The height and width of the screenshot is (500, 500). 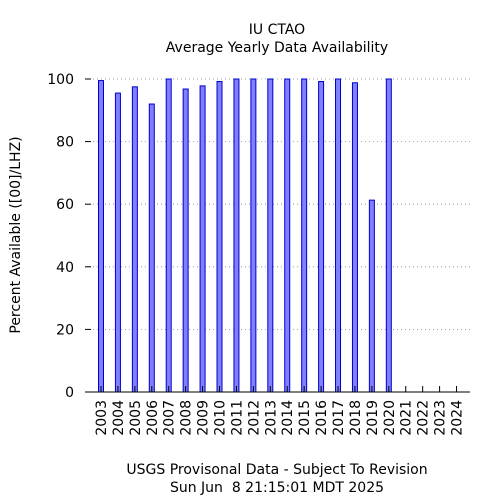 What do you see at coordinates (237, 418) in the screenshot?
I see `x-tick-label: 2011` at bounding box center [237, 418].